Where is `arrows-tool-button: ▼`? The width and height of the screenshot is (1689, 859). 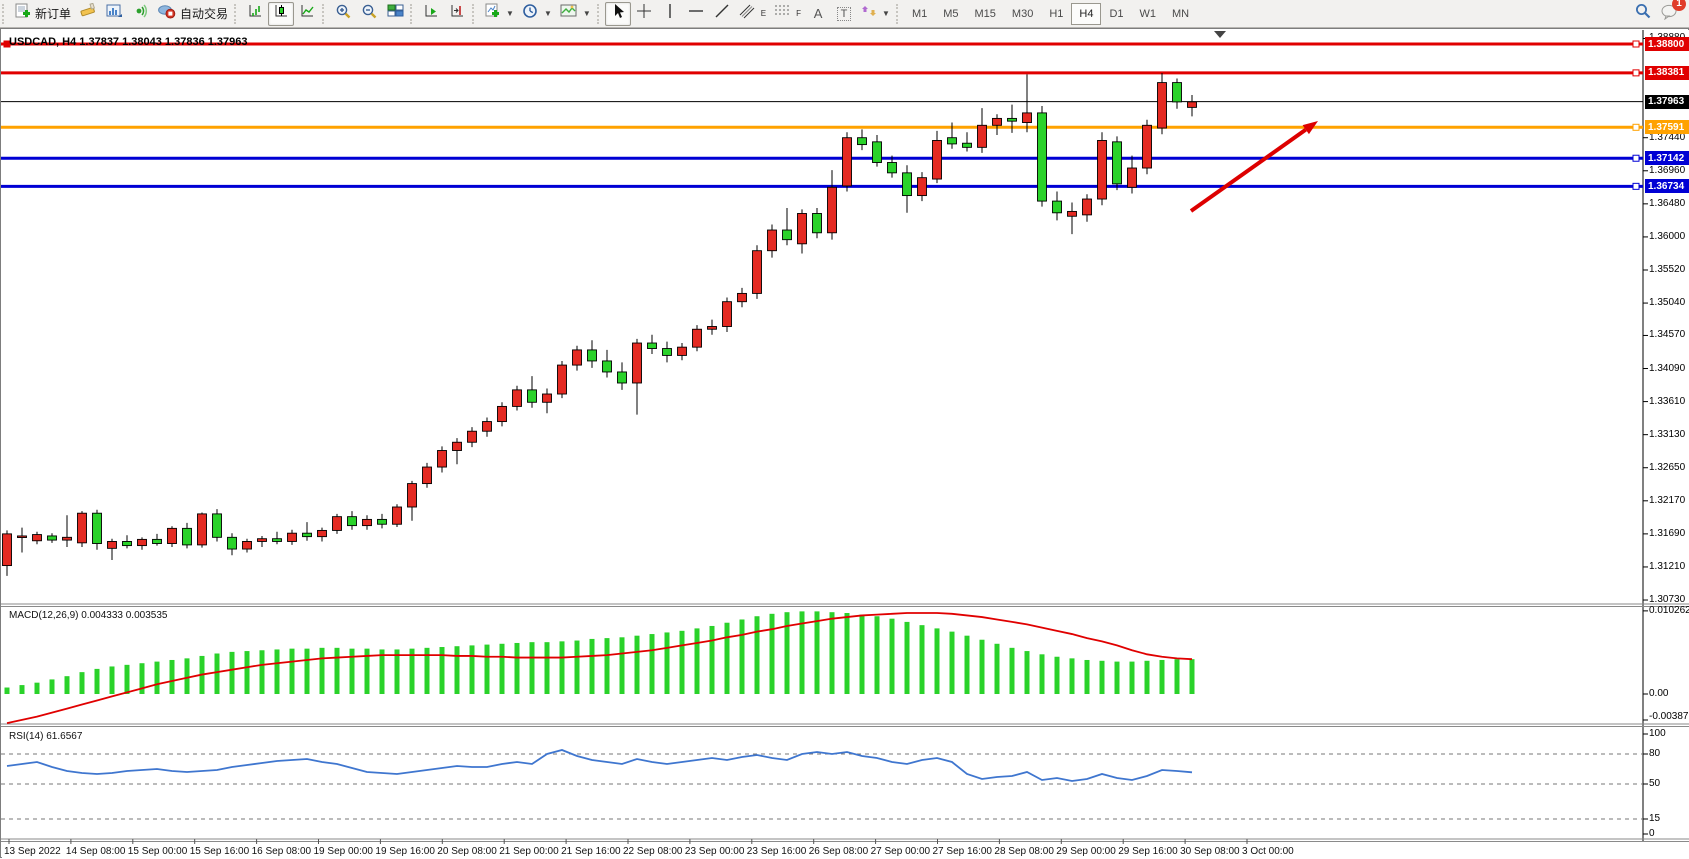 arrows-tool-button: ▼ is located at coordinates (875, 14).